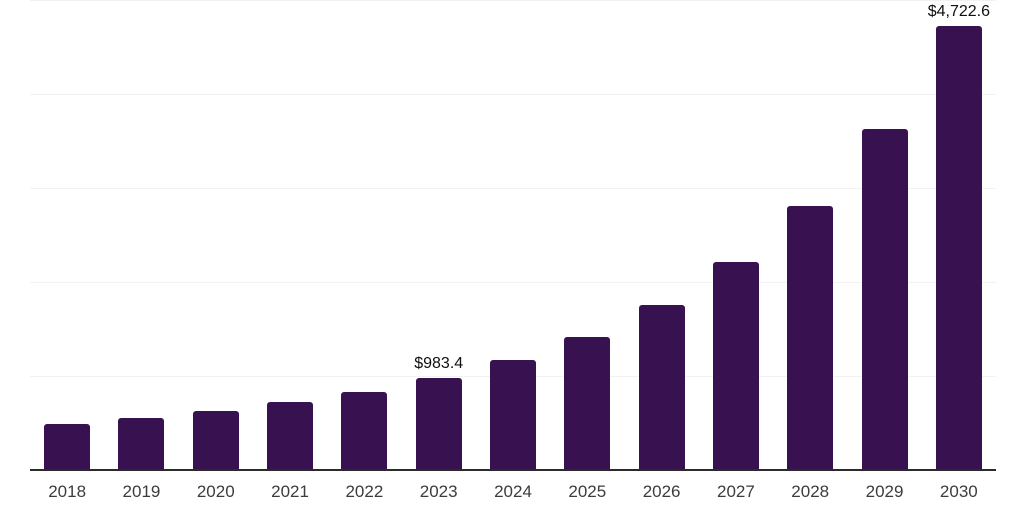 The width and height of the screenshot is (1024, 512). Describe the element at coordinates (958, 491) in the screenshot. I see `x-tick-label: 2030` at that location.